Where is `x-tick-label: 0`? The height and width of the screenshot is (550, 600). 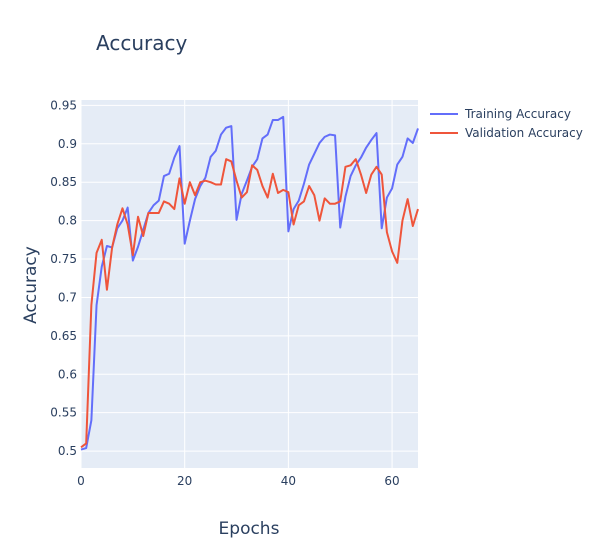
x-tick-label: 0 is located at coordinates (81, 481).